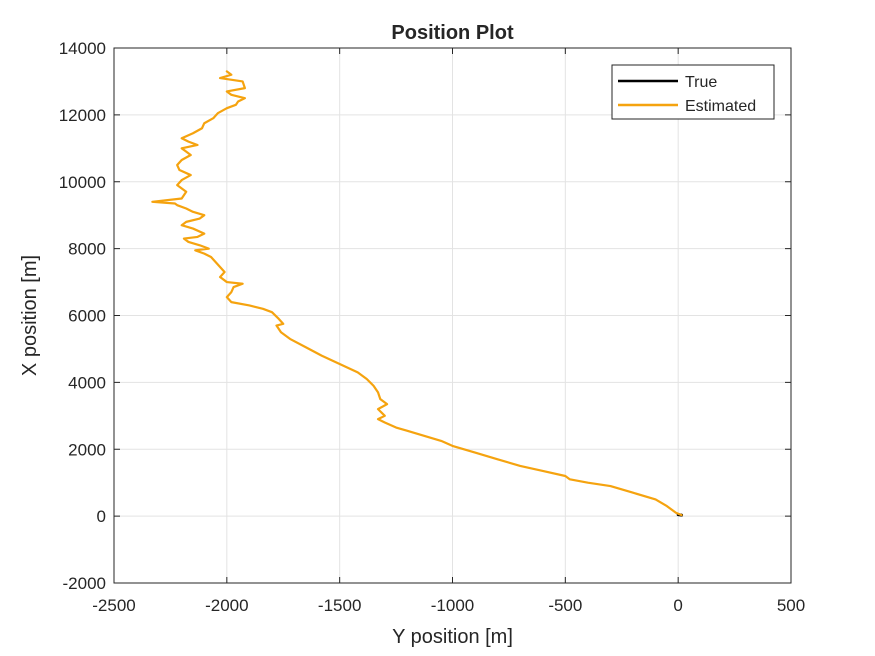  Describe the element at coordinates (701, 82) in the screenshot. I see `legend-label-true: True` at that location.